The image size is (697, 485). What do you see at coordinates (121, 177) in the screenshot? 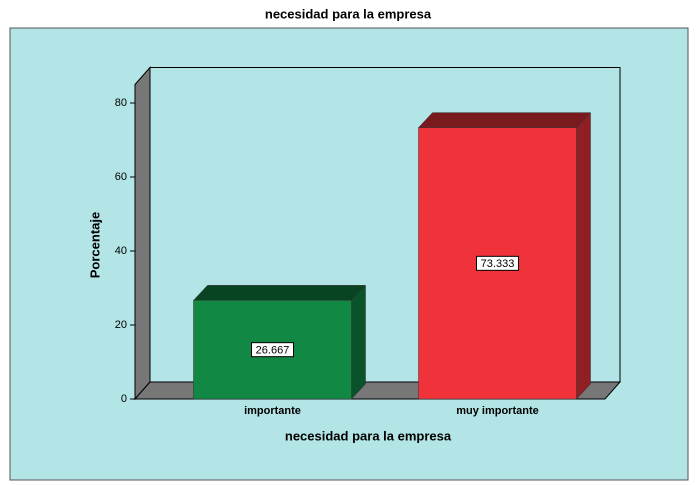
I see `y-tick-label: 60` at bounding box center [121, 177].